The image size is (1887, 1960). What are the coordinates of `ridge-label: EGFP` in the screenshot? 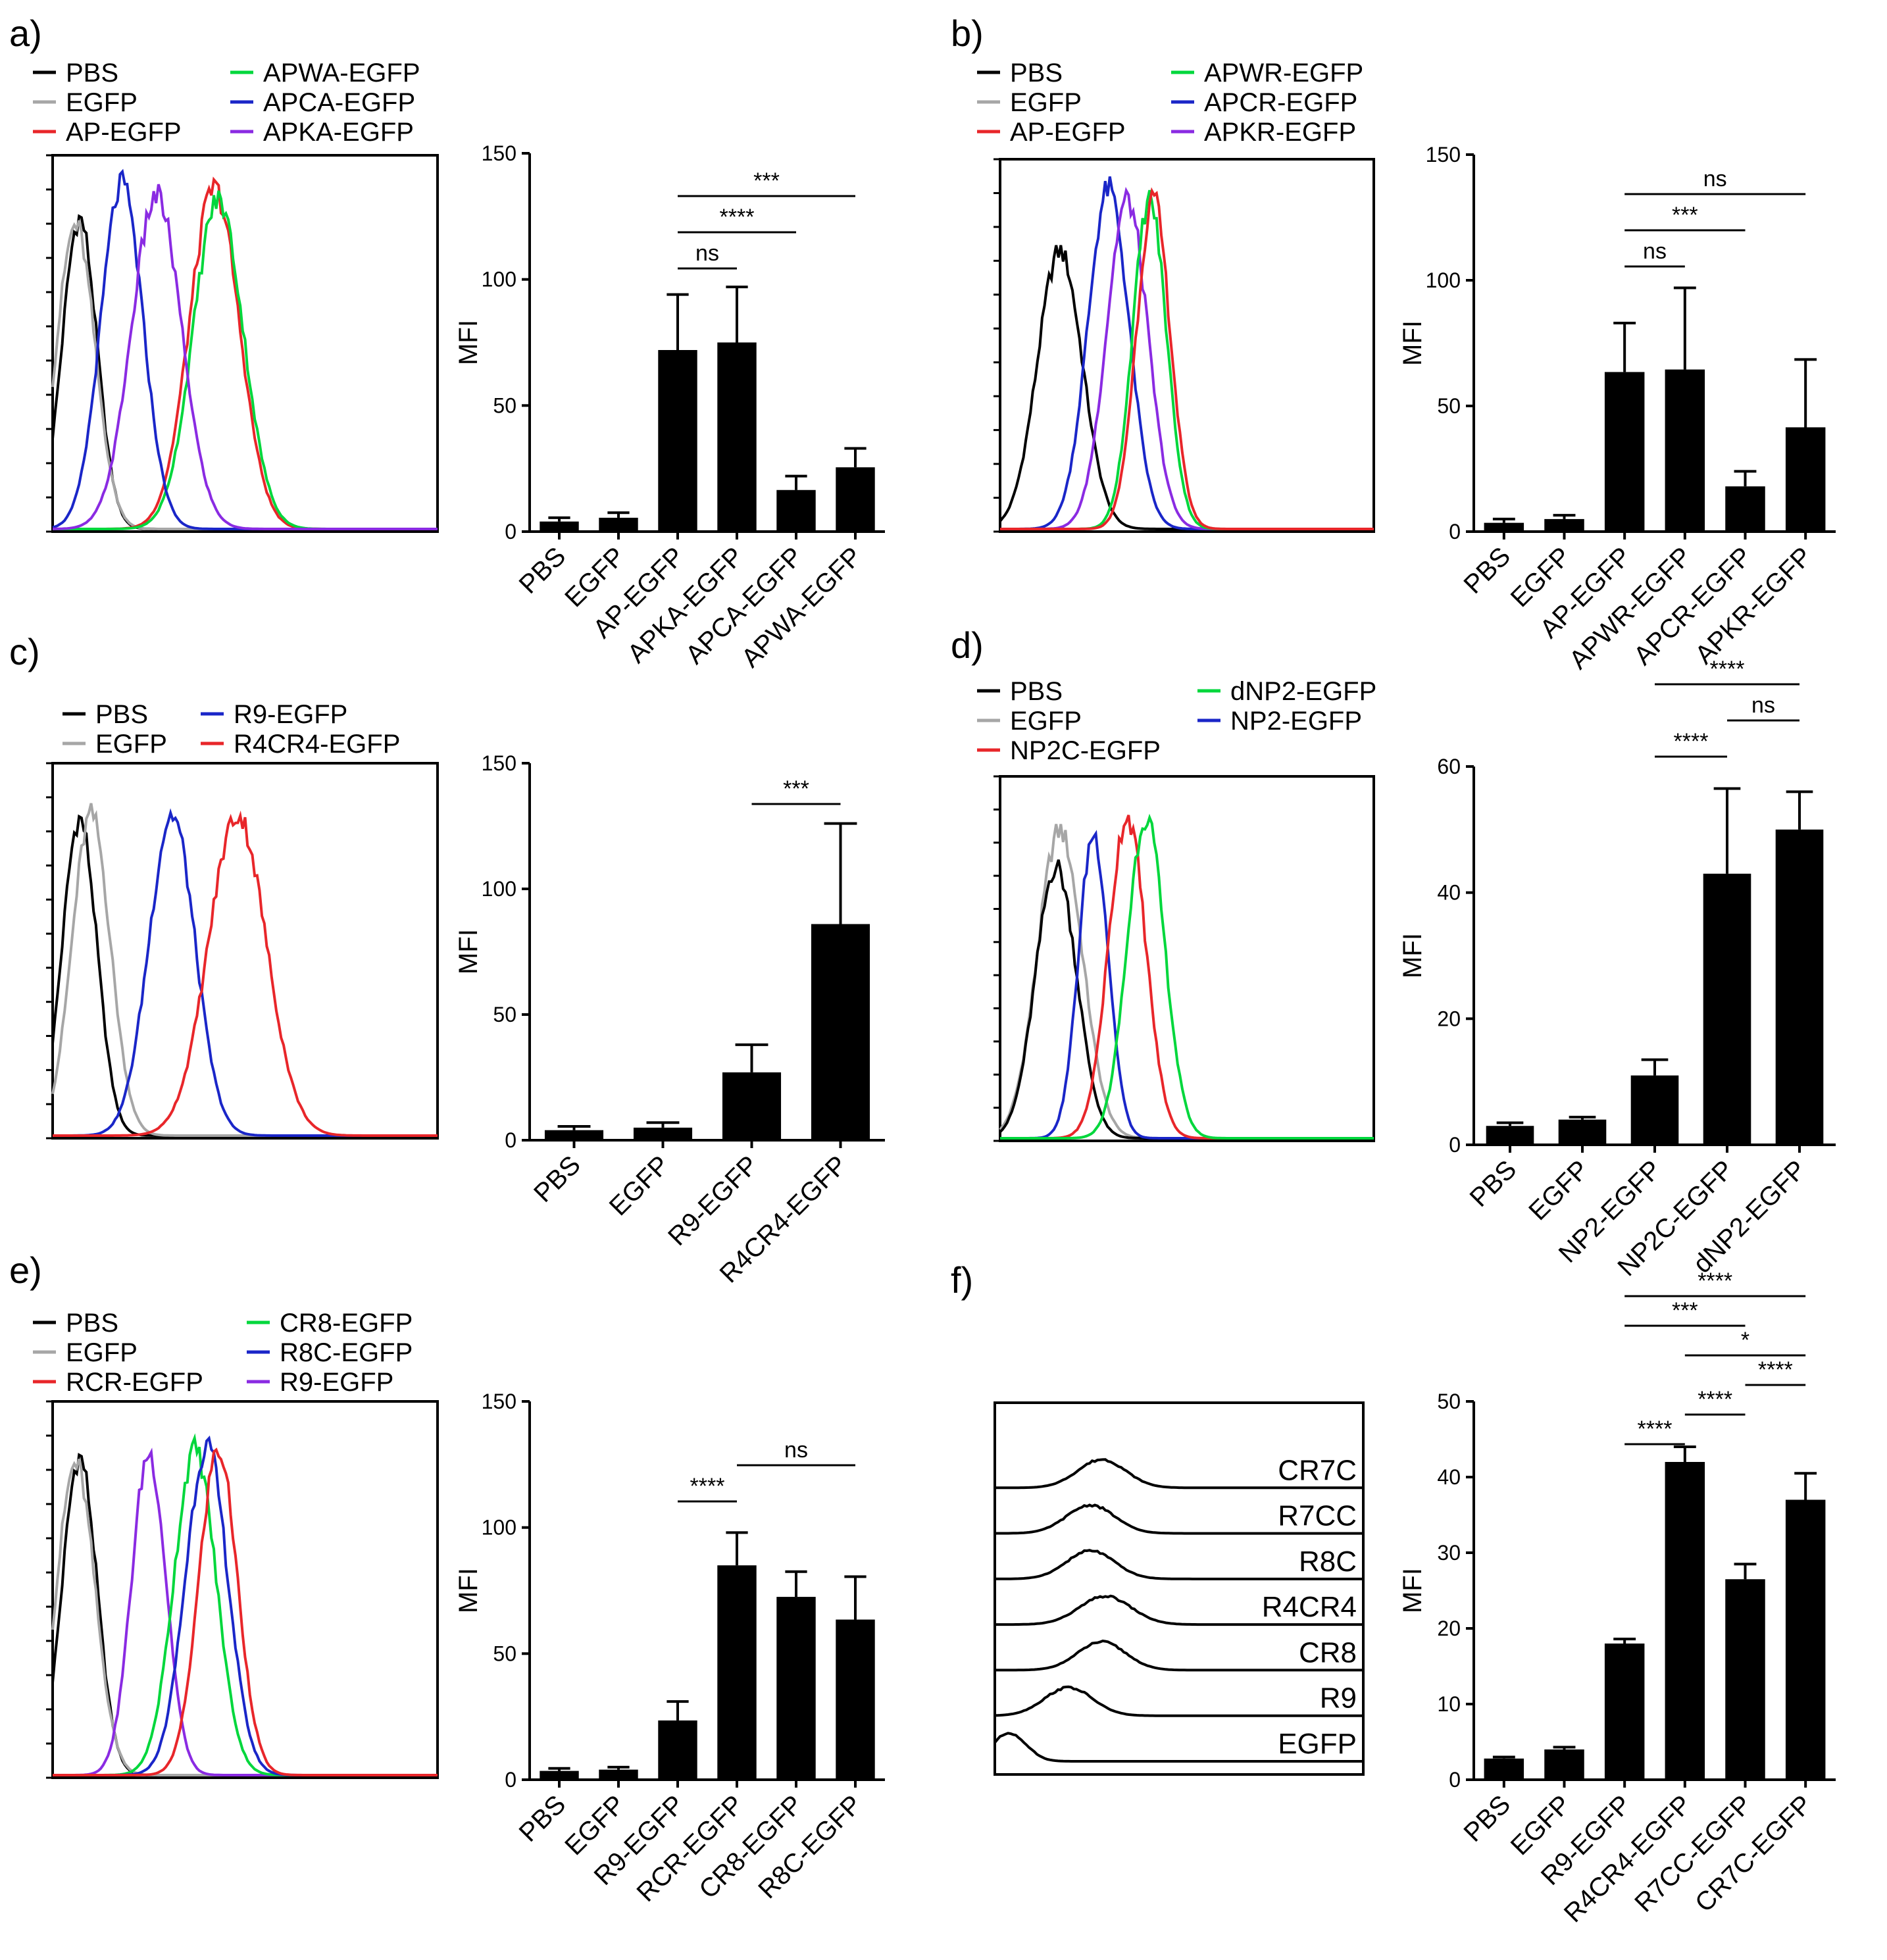 It's located at (1317, 1744).